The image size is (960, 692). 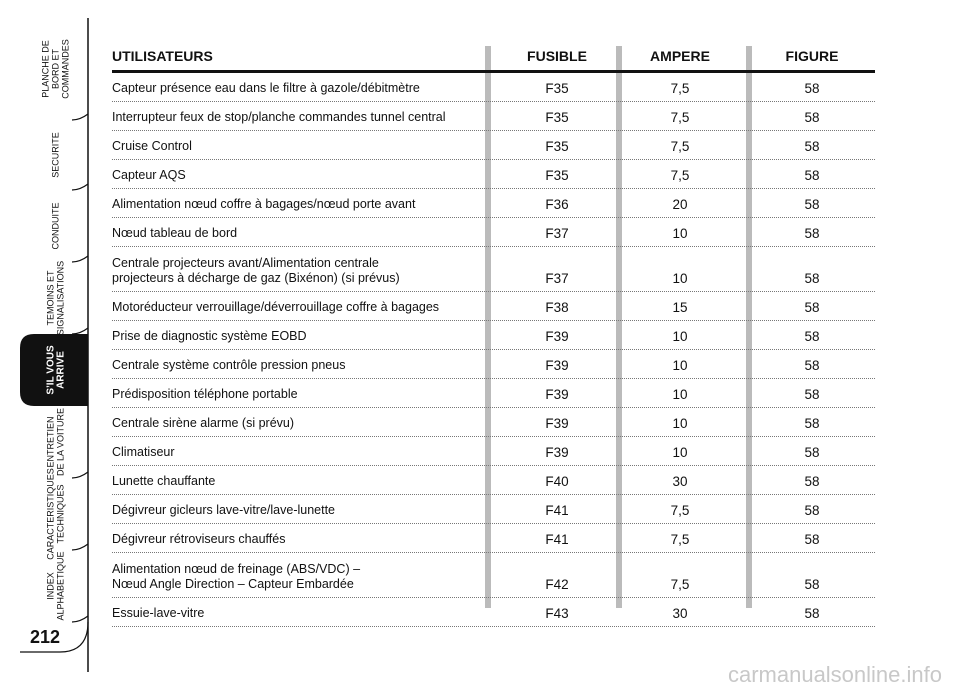 I want to click on table-cell: Nœud tableau de bord, so click(x=175, y=233).